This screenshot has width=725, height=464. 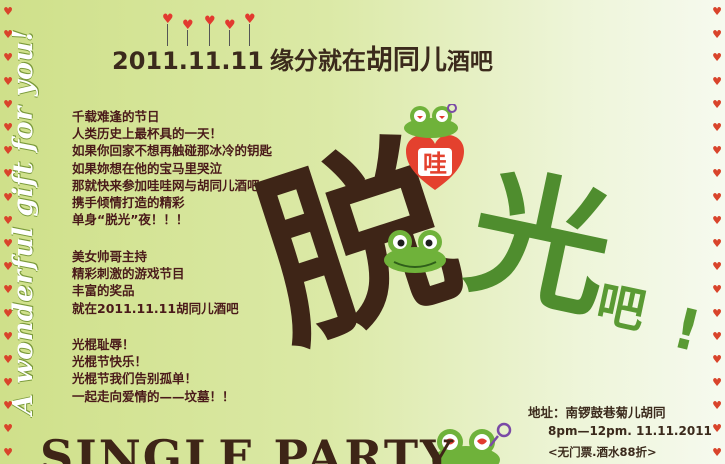 What do you see at coordinates (415, 251) in the screenshot?
I see `frog-face-icon` at bounding box center [415, 251].